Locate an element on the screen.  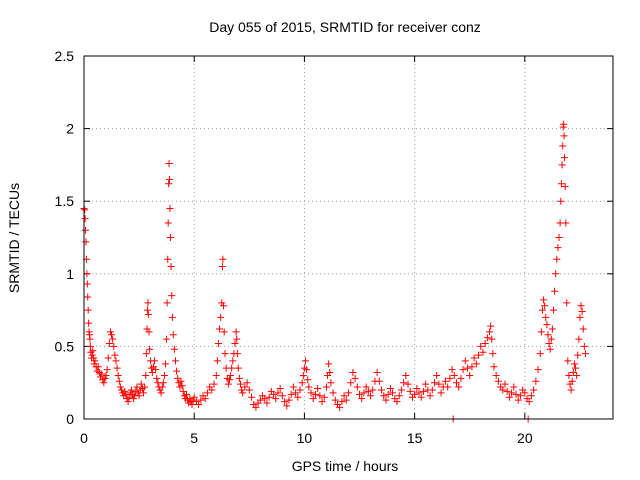
x-tick-label: 0 is located at coordinates (84, 438).